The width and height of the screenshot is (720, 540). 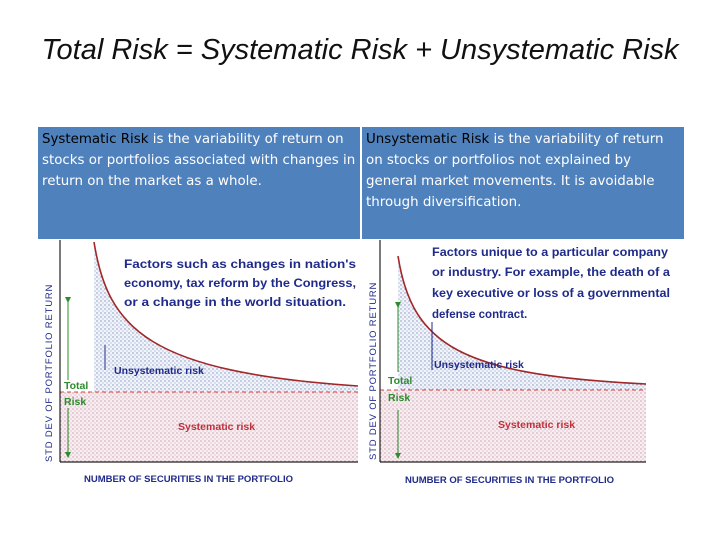 What do you see at coordinates (509, 480) in the screenshot?
I see `right-x-axis-label: NUMBER OF SECURITIES IN THE PORTFOLIO` at bounding box center [509, 480].